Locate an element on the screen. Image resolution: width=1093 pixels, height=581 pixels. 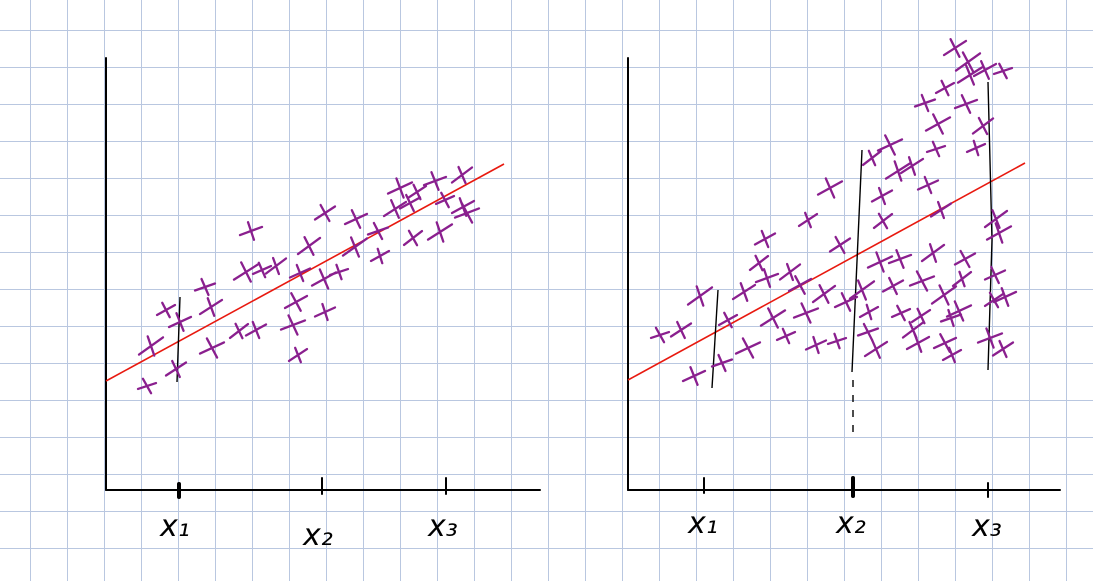
left-data-points is located at coordinates (308, 280).